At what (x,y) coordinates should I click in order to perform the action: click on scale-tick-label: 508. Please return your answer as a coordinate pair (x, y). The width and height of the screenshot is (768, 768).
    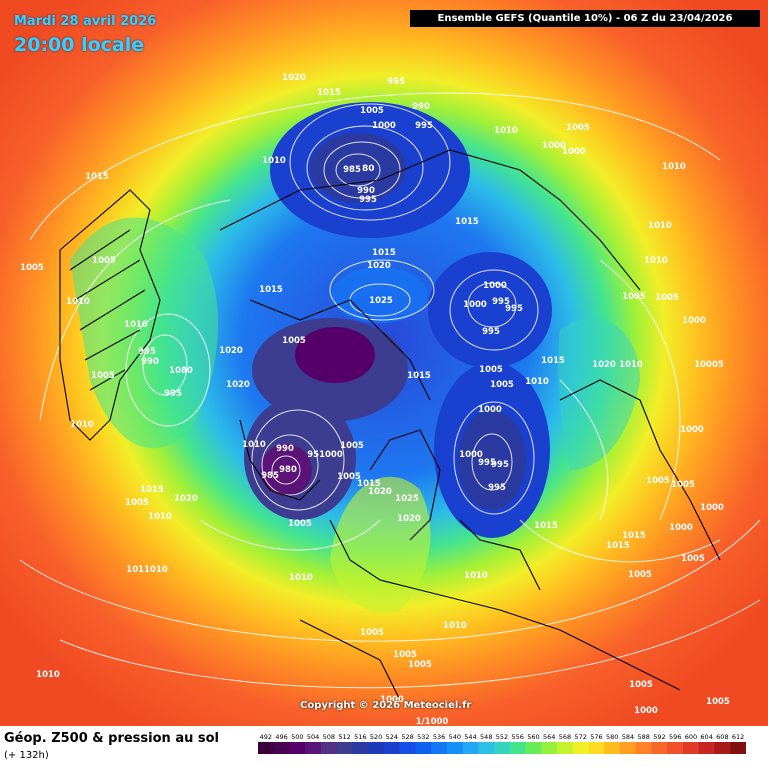
    Looking at the image, I should click on (329, 737).